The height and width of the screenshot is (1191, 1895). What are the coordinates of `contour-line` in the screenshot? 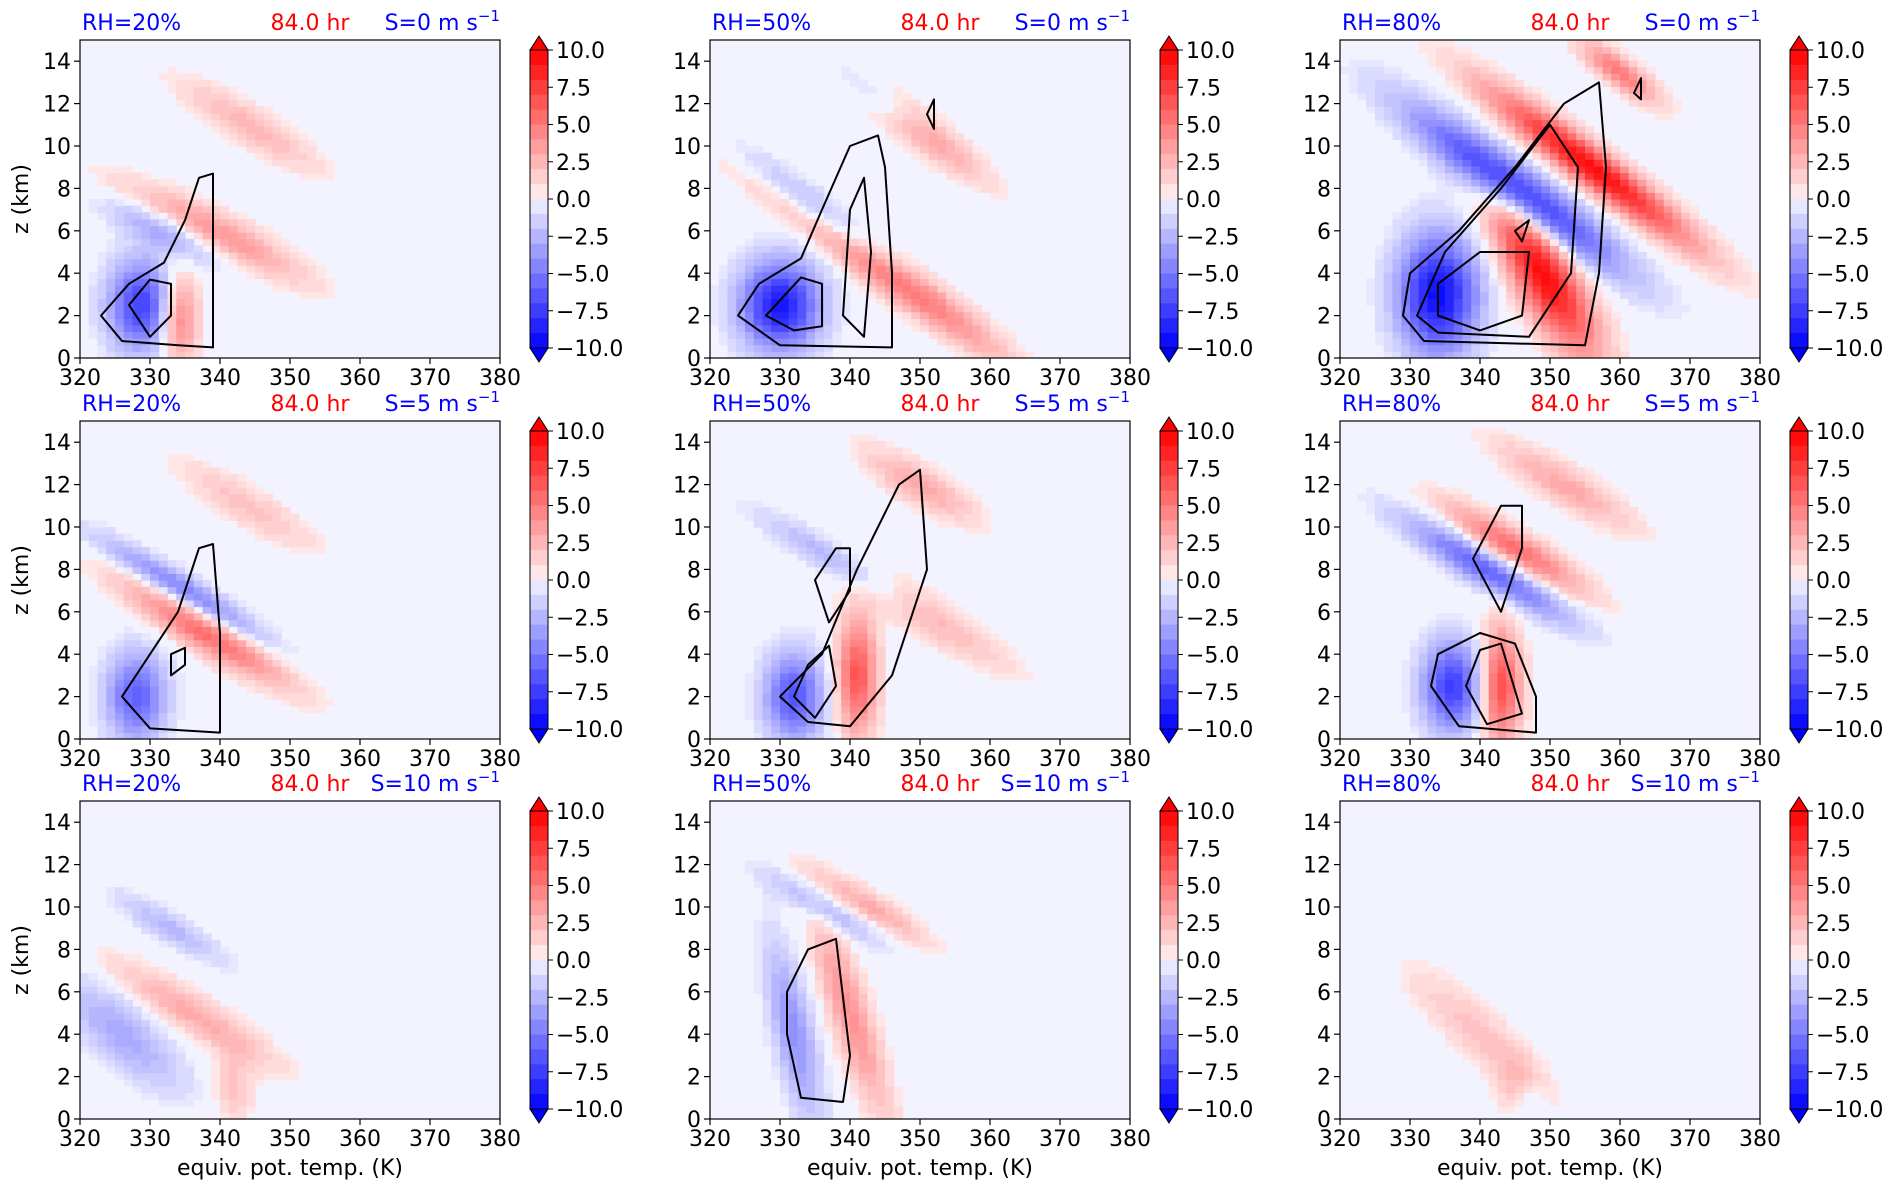 It's located at (1522, 231).